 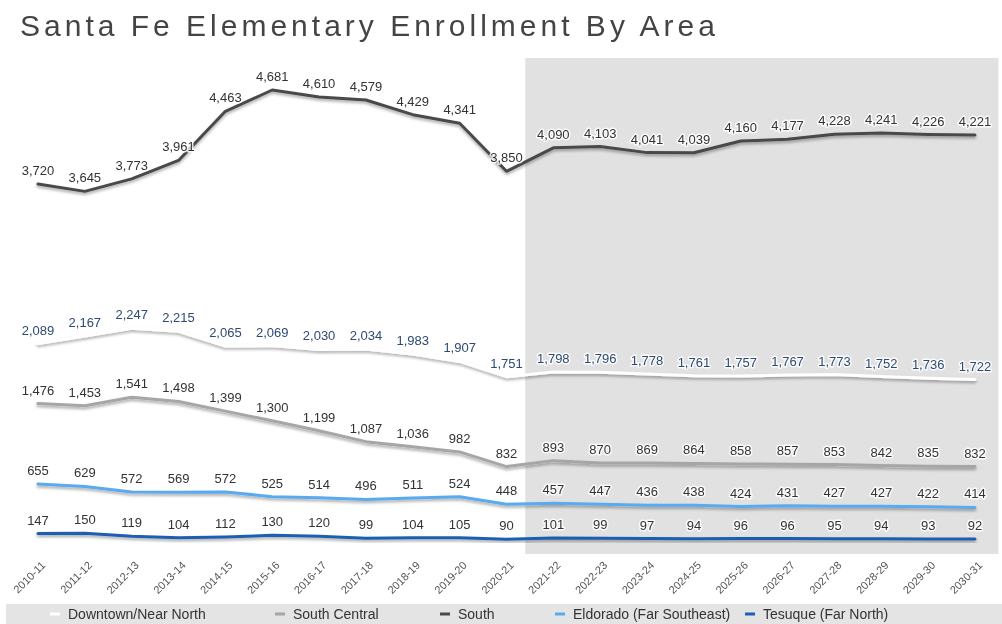 What do you see at coordinates (826, 614) in the screenshot?
I see `legend-label: Tesuque (Far North)` at bounding box center [826, 614].